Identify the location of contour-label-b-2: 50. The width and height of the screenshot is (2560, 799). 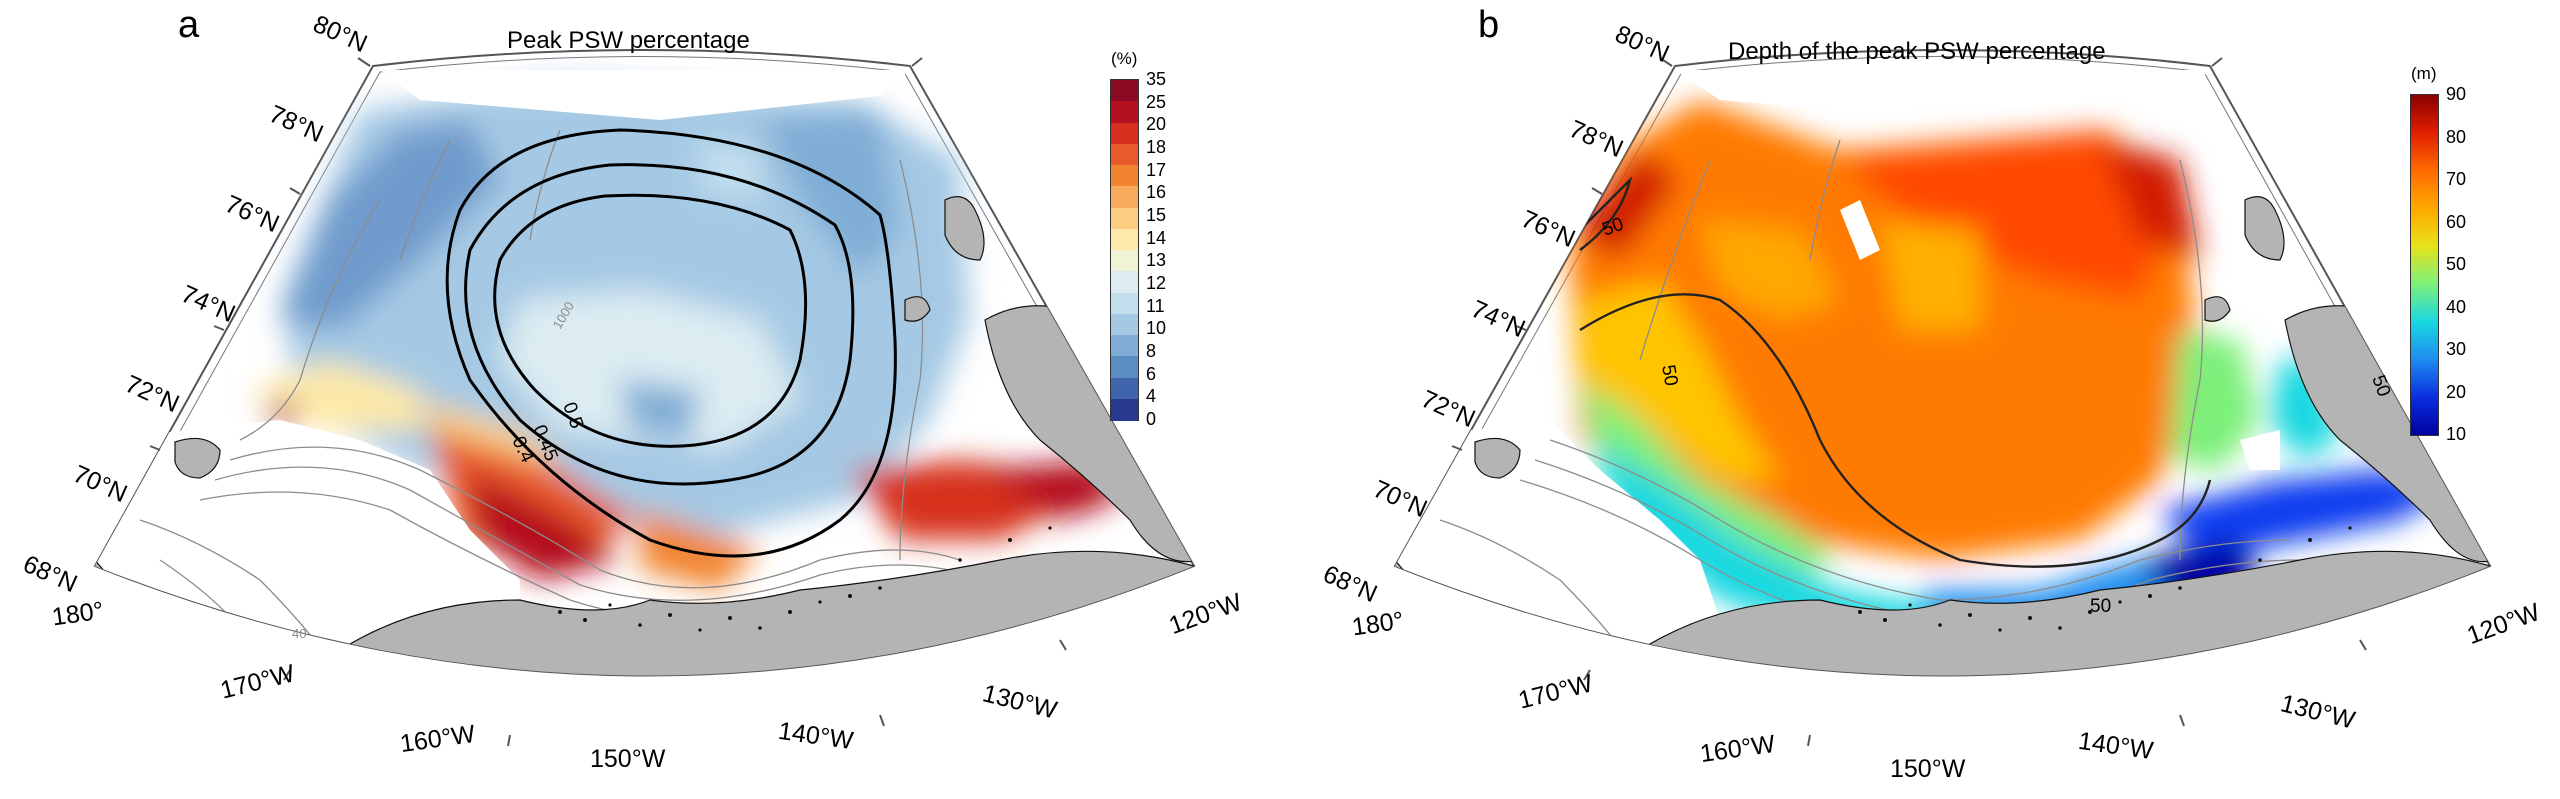
(1669, 375).